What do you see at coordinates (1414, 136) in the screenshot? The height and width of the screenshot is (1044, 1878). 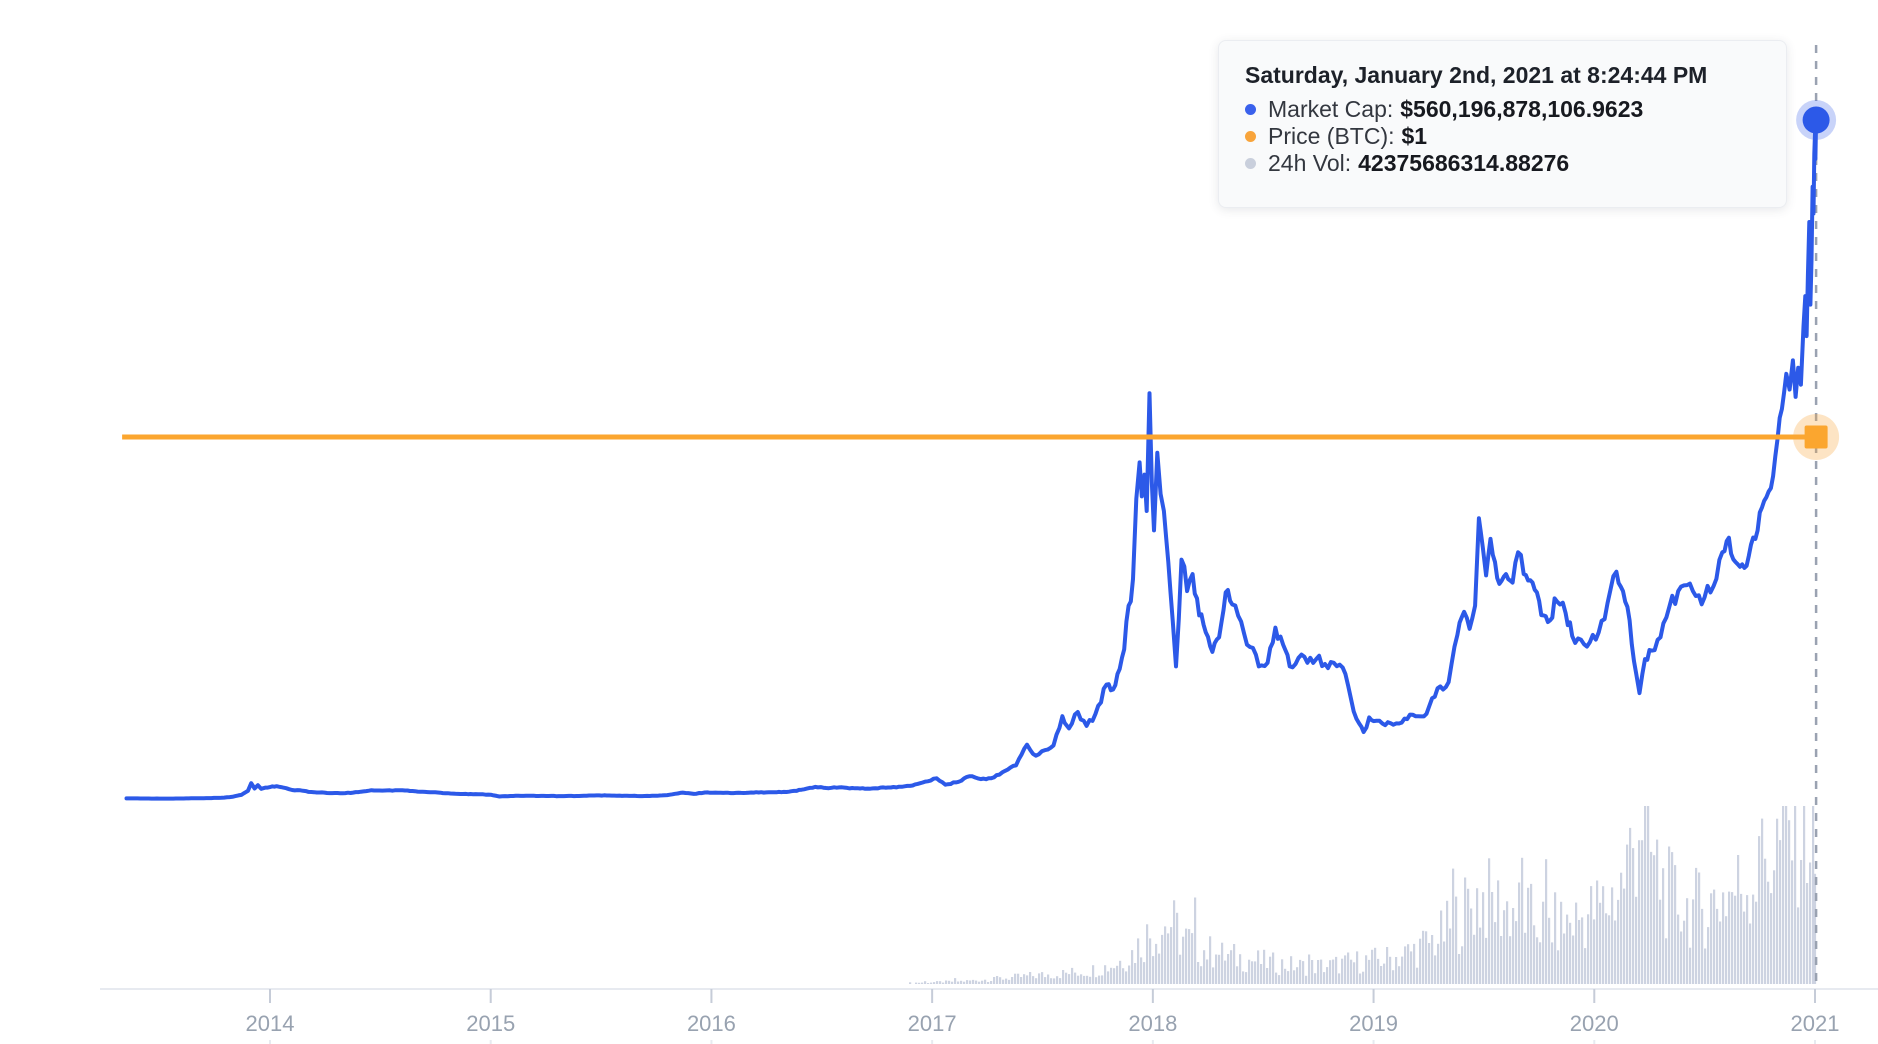 I see `price-value: $1` at bounding box center [1414, 136].